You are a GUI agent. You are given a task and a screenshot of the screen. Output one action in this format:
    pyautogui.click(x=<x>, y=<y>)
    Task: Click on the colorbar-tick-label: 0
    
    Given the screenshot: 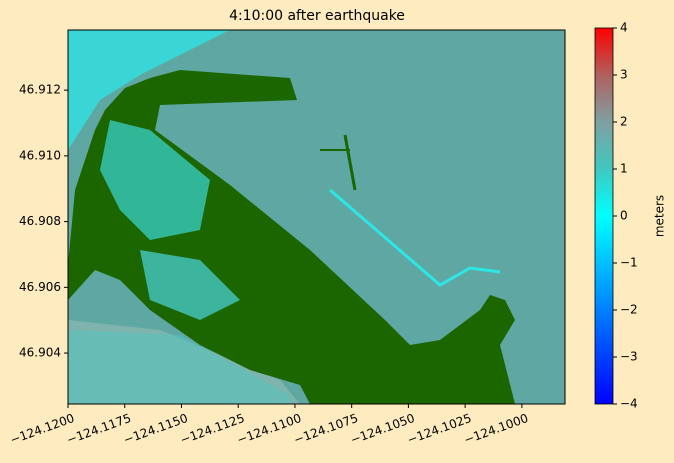 What is the action you would take?
    pyautogui.click(x=624, y=216)
    